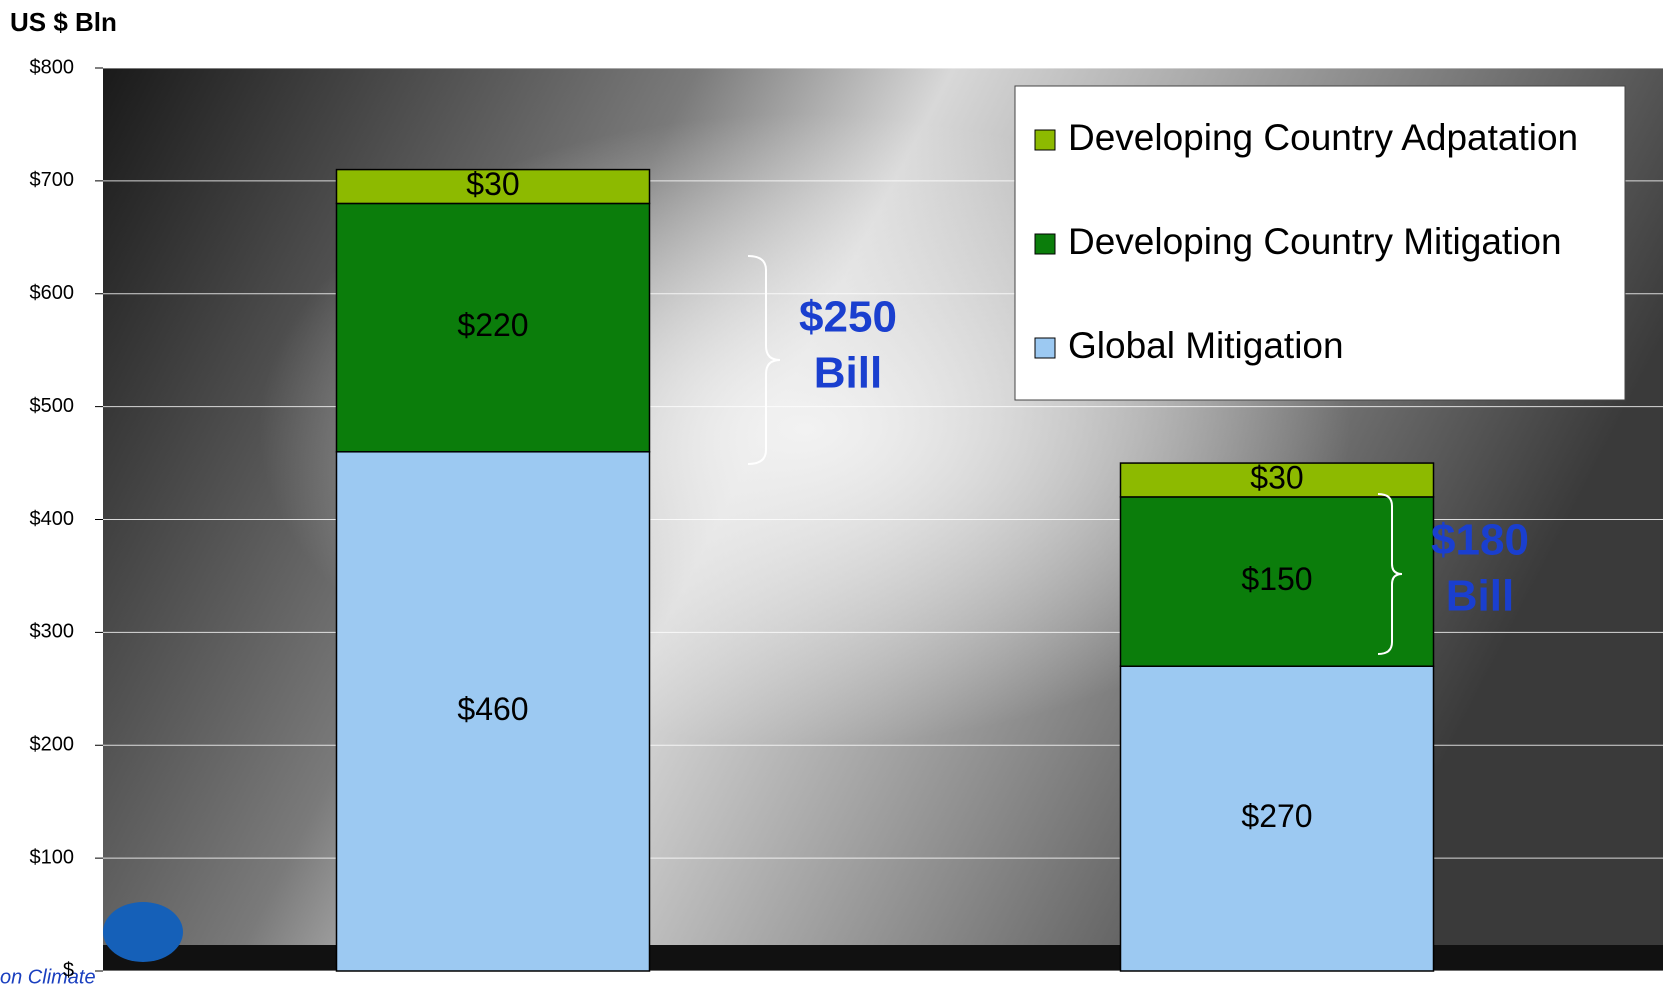 The height and width of the screenshot is (990, 1663). What do you see at coordinates (848, 317) in the screenshot?
I see `annotation: $250` at bounding box center [848, 317].